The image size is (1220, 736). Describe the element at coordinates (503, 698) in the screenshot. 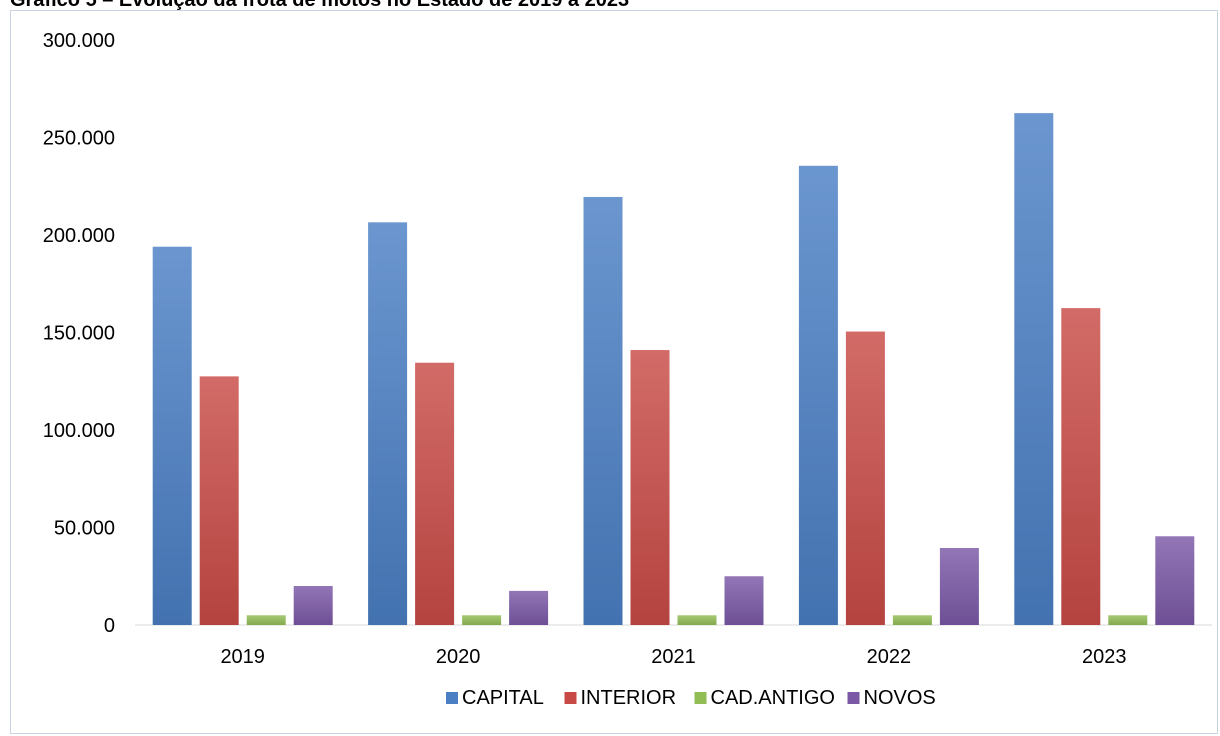

I see `legend-label-capital: CAPITAL` at that location.